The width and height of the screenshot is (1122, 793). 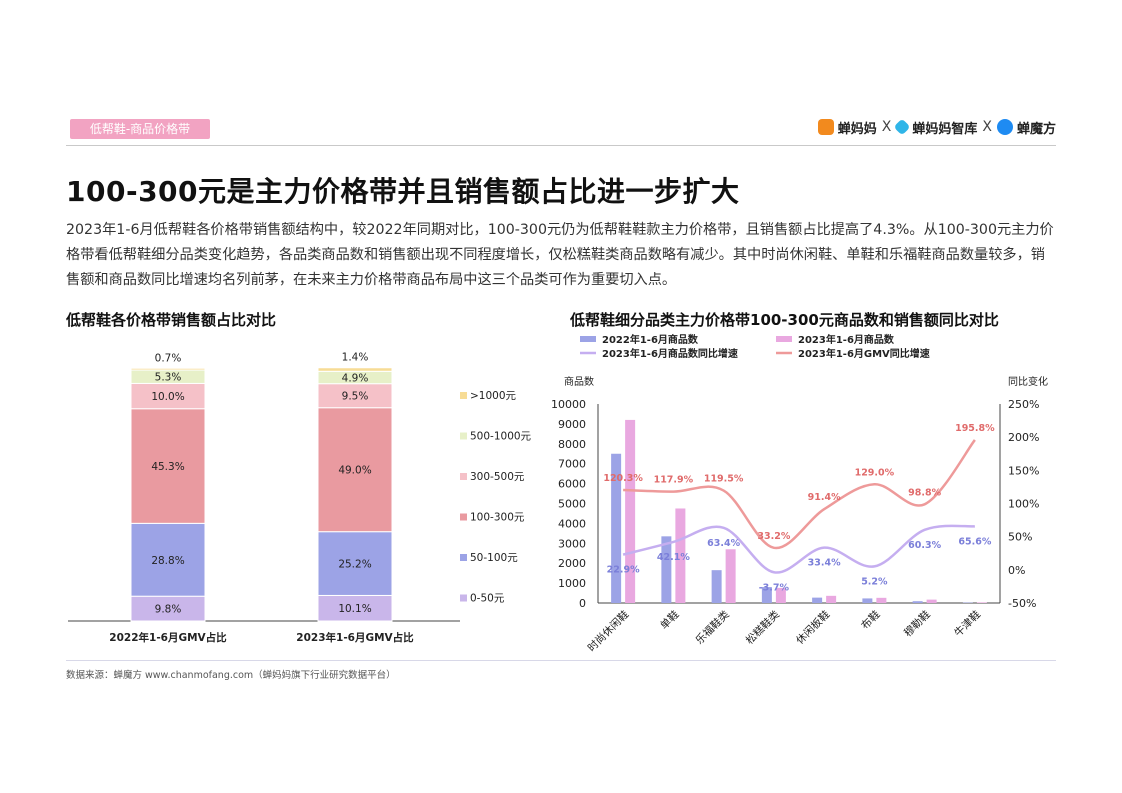 What do you see at coordinates (673, 557) in the screenshot?
I see `data-label: 42.1%` at bounding box center [673, 557].